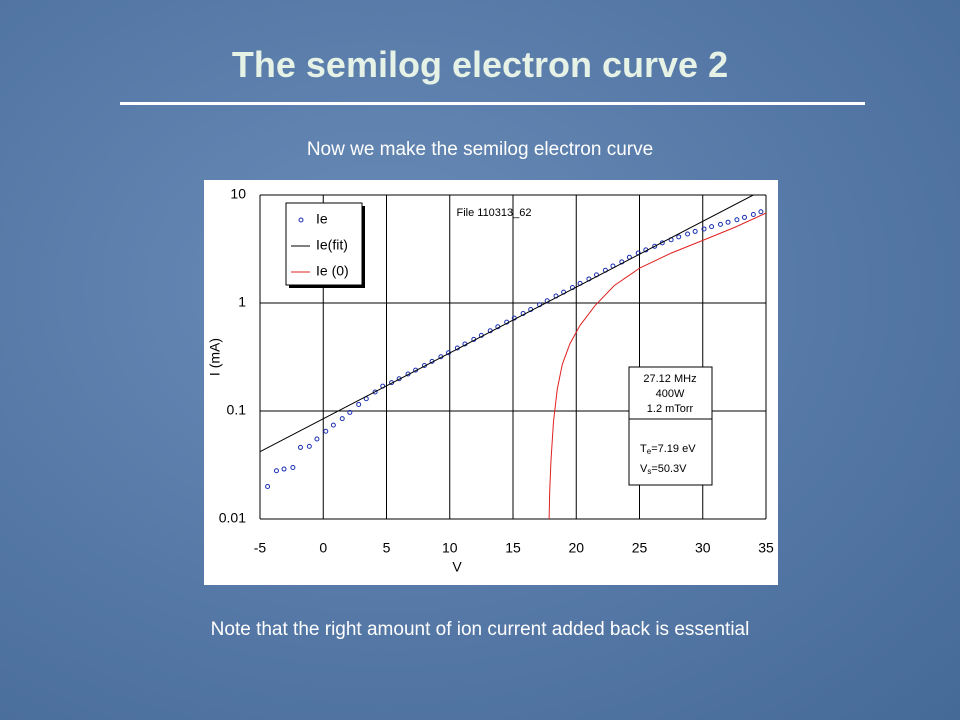 This screenshot has height=720, width=960. What do you see at coordinates (669, 469) in the screenshot?
I see `fit-result-part: =50.3V` at bounding box center [669, 469].